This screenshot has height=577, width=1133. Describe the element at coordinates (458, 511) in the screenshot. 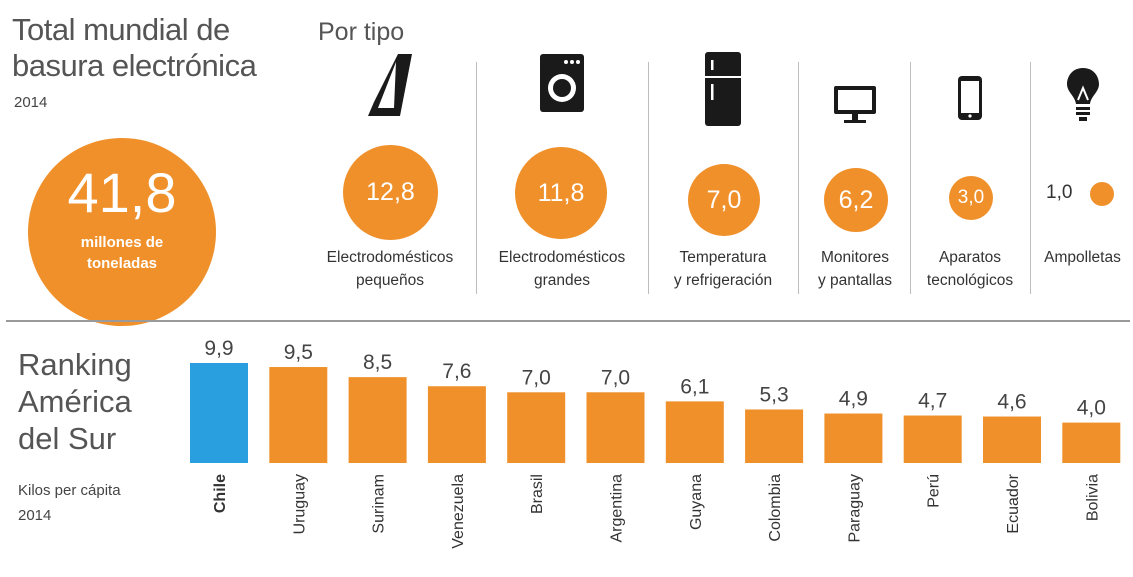

I see `category-label: Venezuela` at that location.